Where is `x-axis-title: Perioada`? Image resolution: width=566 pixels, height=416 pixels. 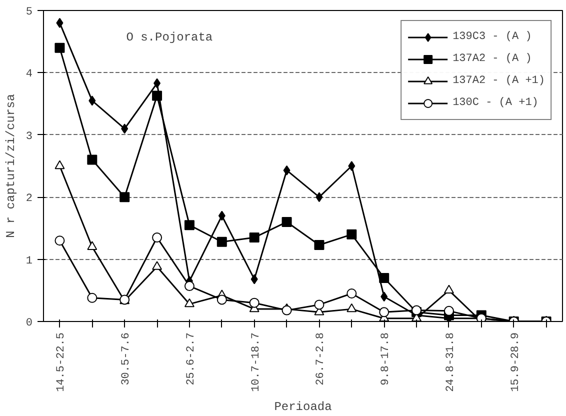 x-axis-title: Perioada is located at coordinates (303, 407).